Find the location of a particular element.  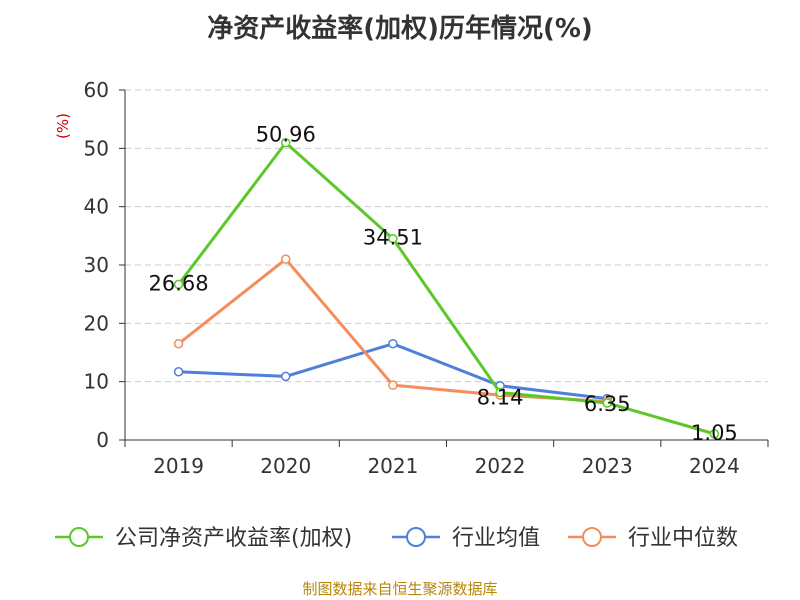

y-tick-label: 20 is located at coordinates (96, 323).